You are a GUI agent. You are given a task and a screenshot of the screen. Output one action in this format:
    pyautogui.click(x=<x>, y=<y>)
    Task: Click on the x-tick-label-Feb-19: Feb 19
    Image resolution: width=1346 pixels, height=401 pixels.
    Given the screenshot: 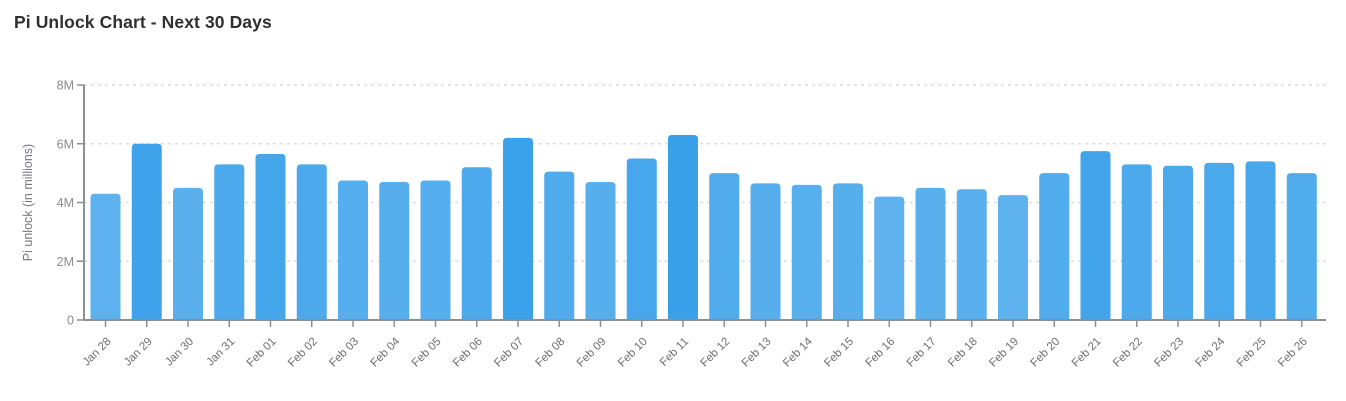 What is the action you would take?
    pyautogui.click(x=1004, y=353)
    